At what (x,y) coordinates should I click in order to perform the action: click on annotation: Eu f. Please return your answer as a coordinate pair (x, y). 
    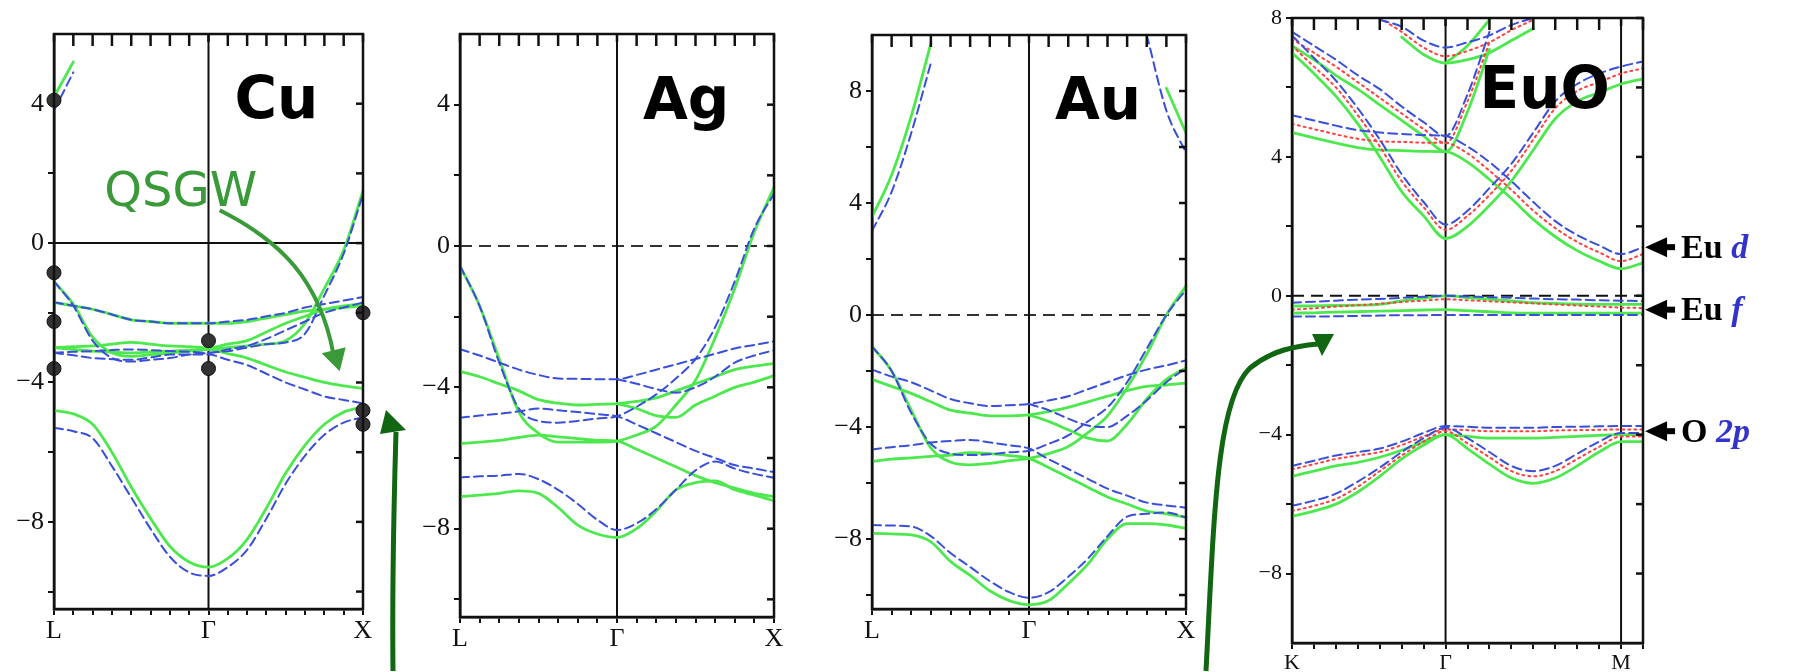
    Looking at the image, I should click on (1714, 309).